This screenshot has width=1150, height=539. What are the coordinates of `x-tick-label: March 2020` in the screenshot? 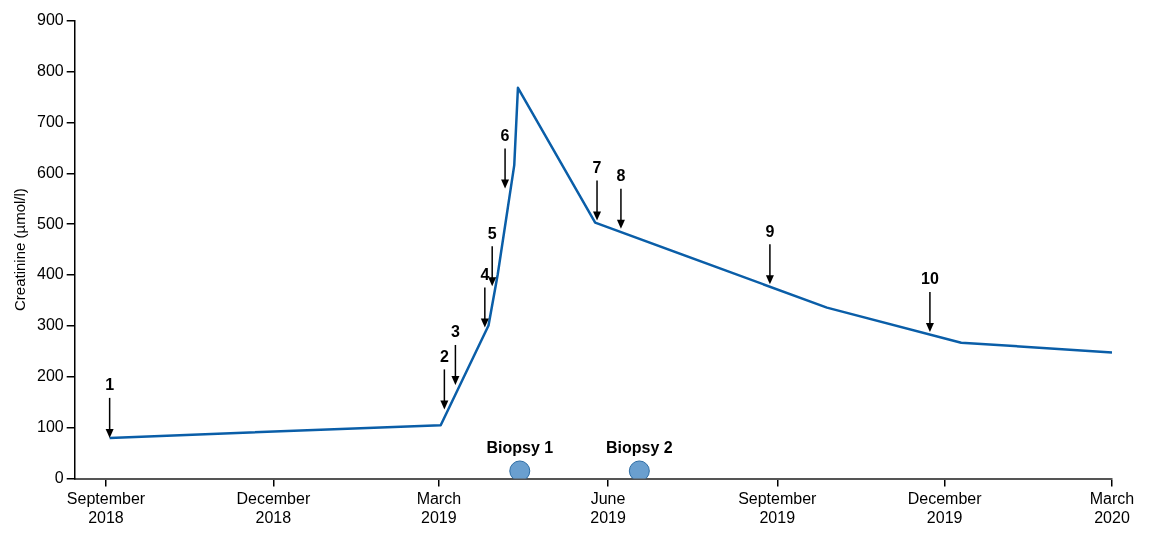 It's located at (1112, 507).